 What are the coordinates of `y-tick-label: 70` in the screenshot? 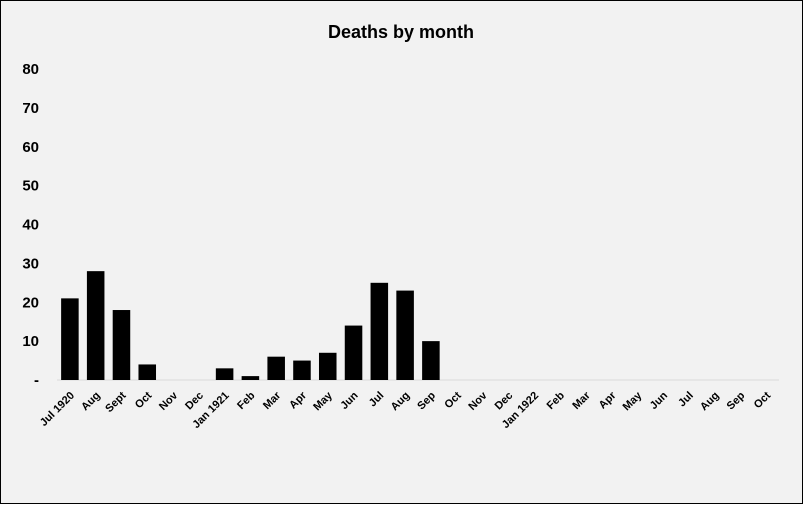 It's located at (30, 108).